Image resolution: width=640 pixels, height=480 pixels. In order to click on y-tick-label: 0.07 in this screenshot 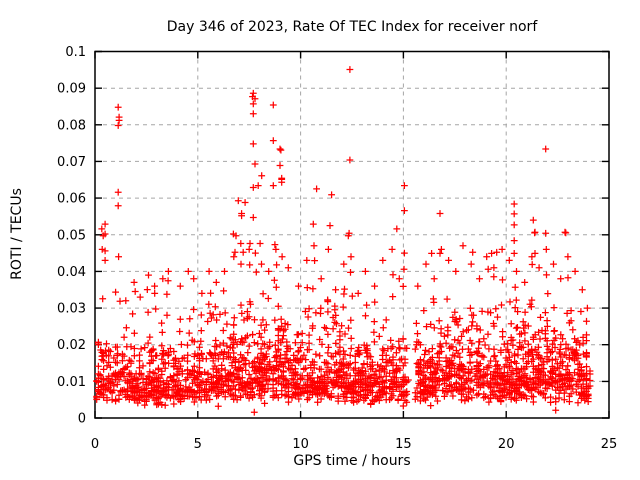, I will do `click(71, 162)`.